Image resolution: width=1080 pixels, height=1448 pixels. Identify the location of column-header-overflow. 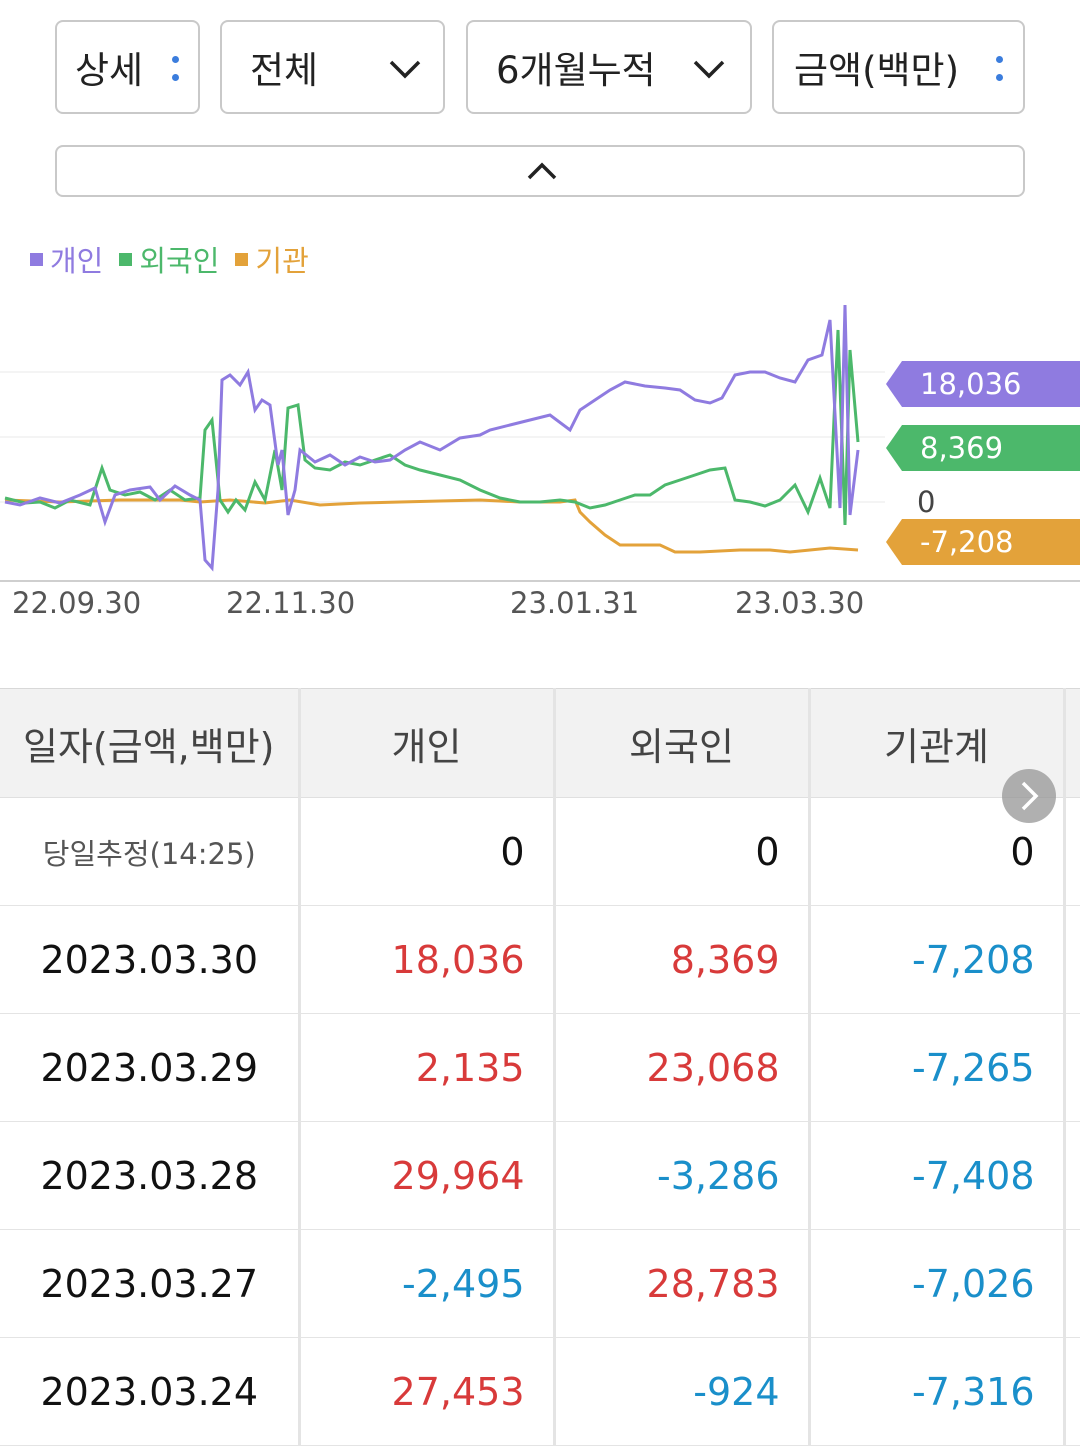
(1072, 743).